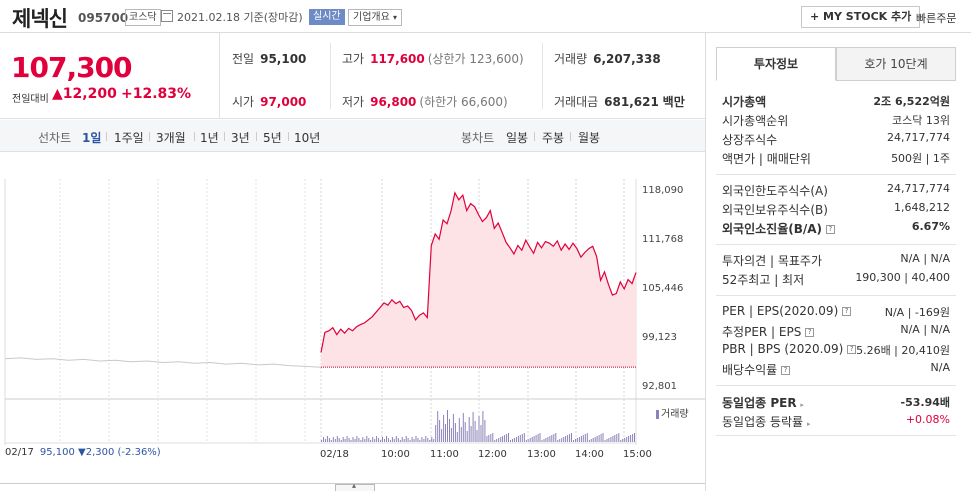 The width and height of the screenshot is (971, 491). What do you see at coordinates (589, 138) in the screenshot?
I see `tab-monthly-candle: 월봉` at bounding box center [589, 138].